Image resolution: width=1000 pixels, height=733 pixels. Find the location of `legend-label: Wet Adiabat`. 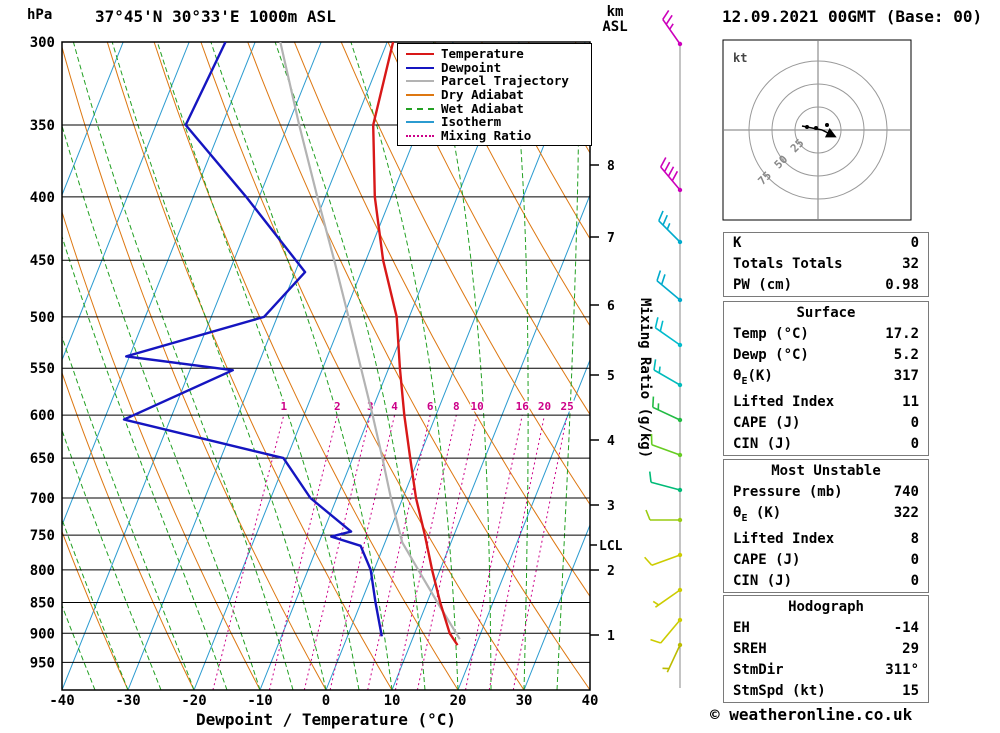

legend-label: Wet Adiabat is located at coordinates (482, 108).